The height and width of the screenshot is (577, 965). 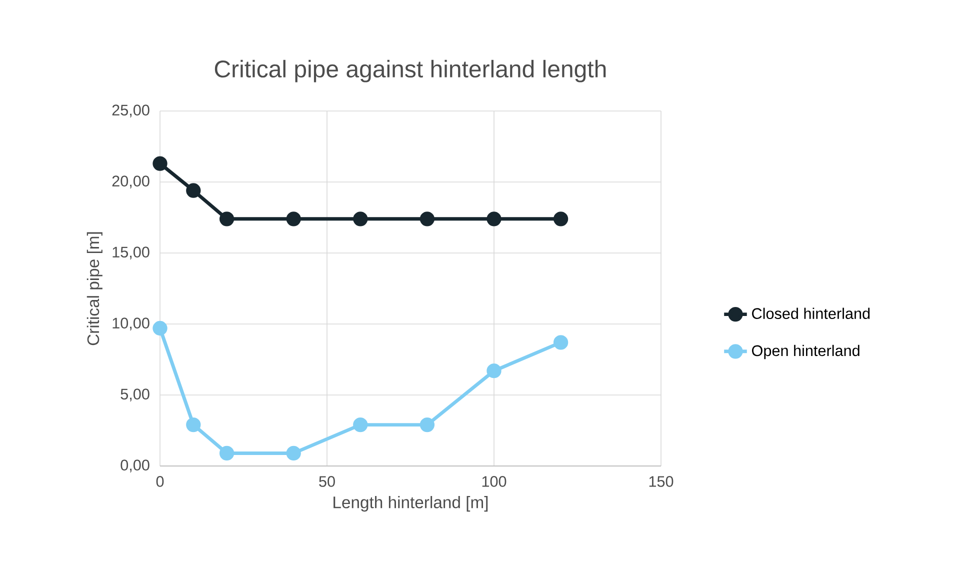 I want to click on y-tick-label: 0,00, so click(x=135, y=466).